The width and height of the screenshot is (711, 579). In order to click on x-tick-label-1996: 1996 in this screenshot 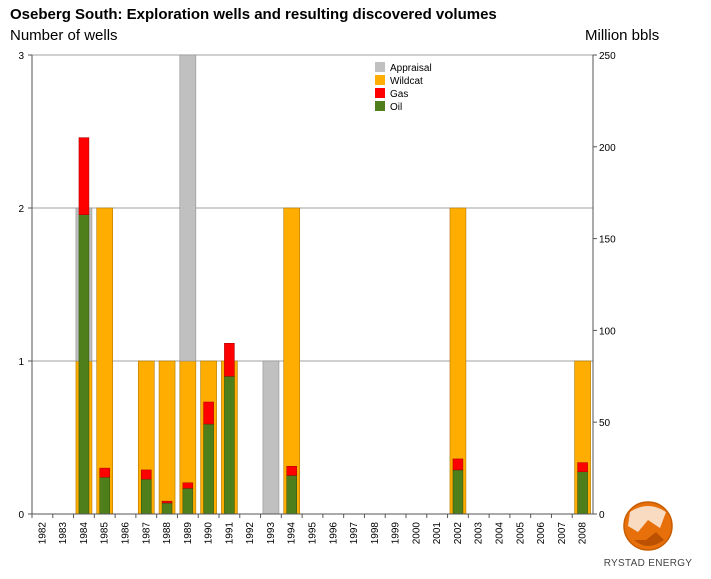, I will do `click(333, 533)`.